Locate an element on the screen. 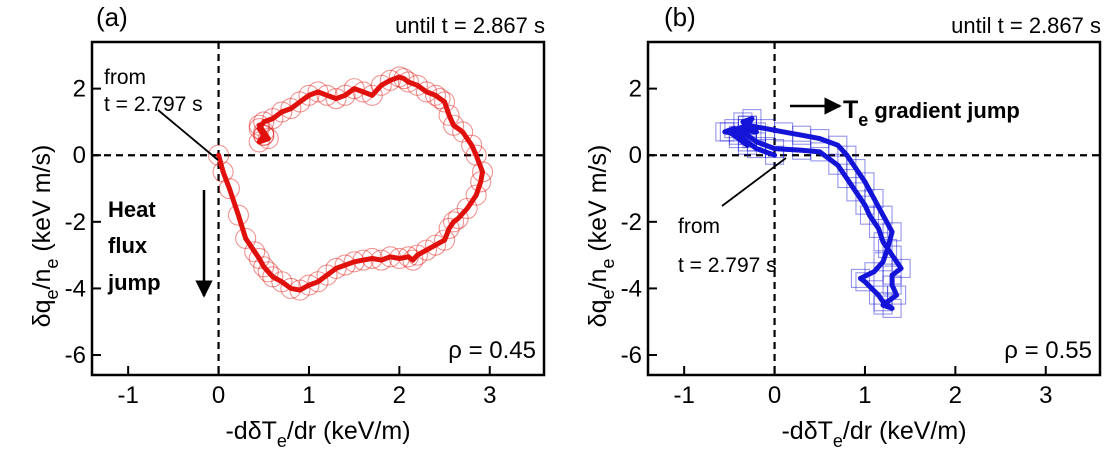 The width and height of the screenshot is (1108, 462). panel-b-time-note: until t = 2.867 s is located at coordinates (1026, 25).